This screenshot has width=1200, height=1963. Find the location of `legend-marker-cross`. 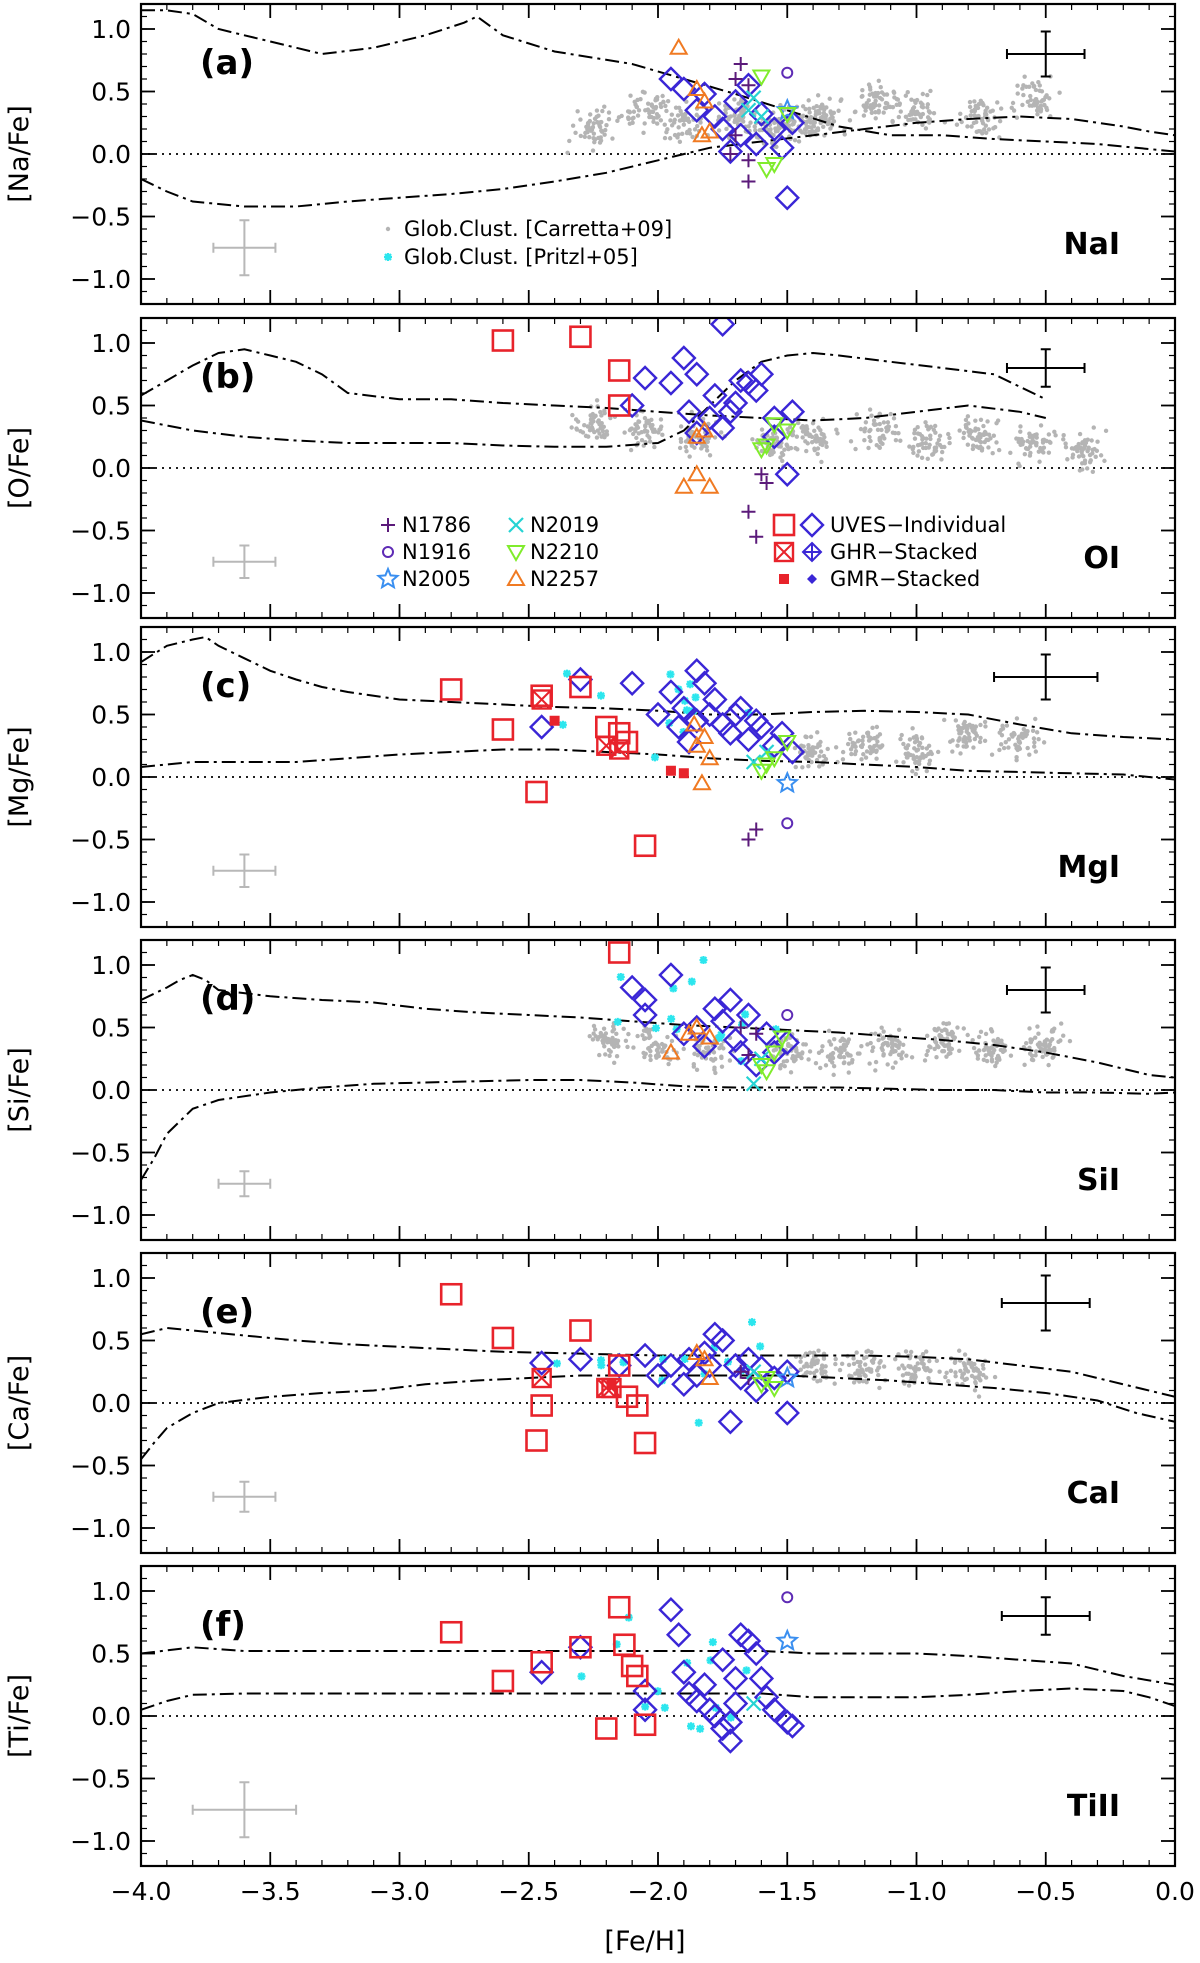

legend-marker-cross is located at coordinates (784, 552).